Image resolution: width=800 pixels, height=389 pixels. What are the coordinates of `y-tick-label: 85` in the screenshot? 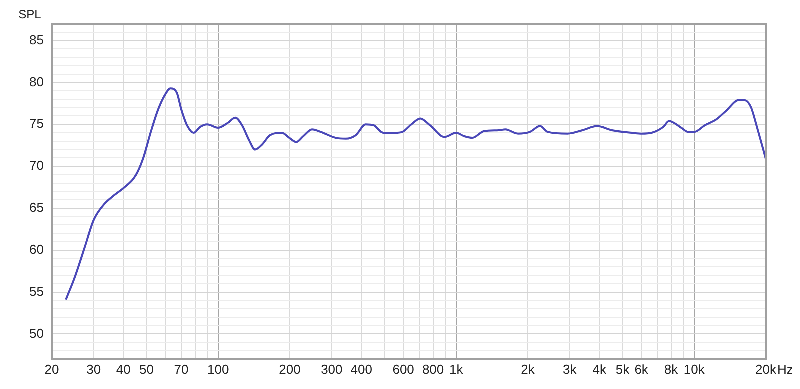 It's located at (37, 40).